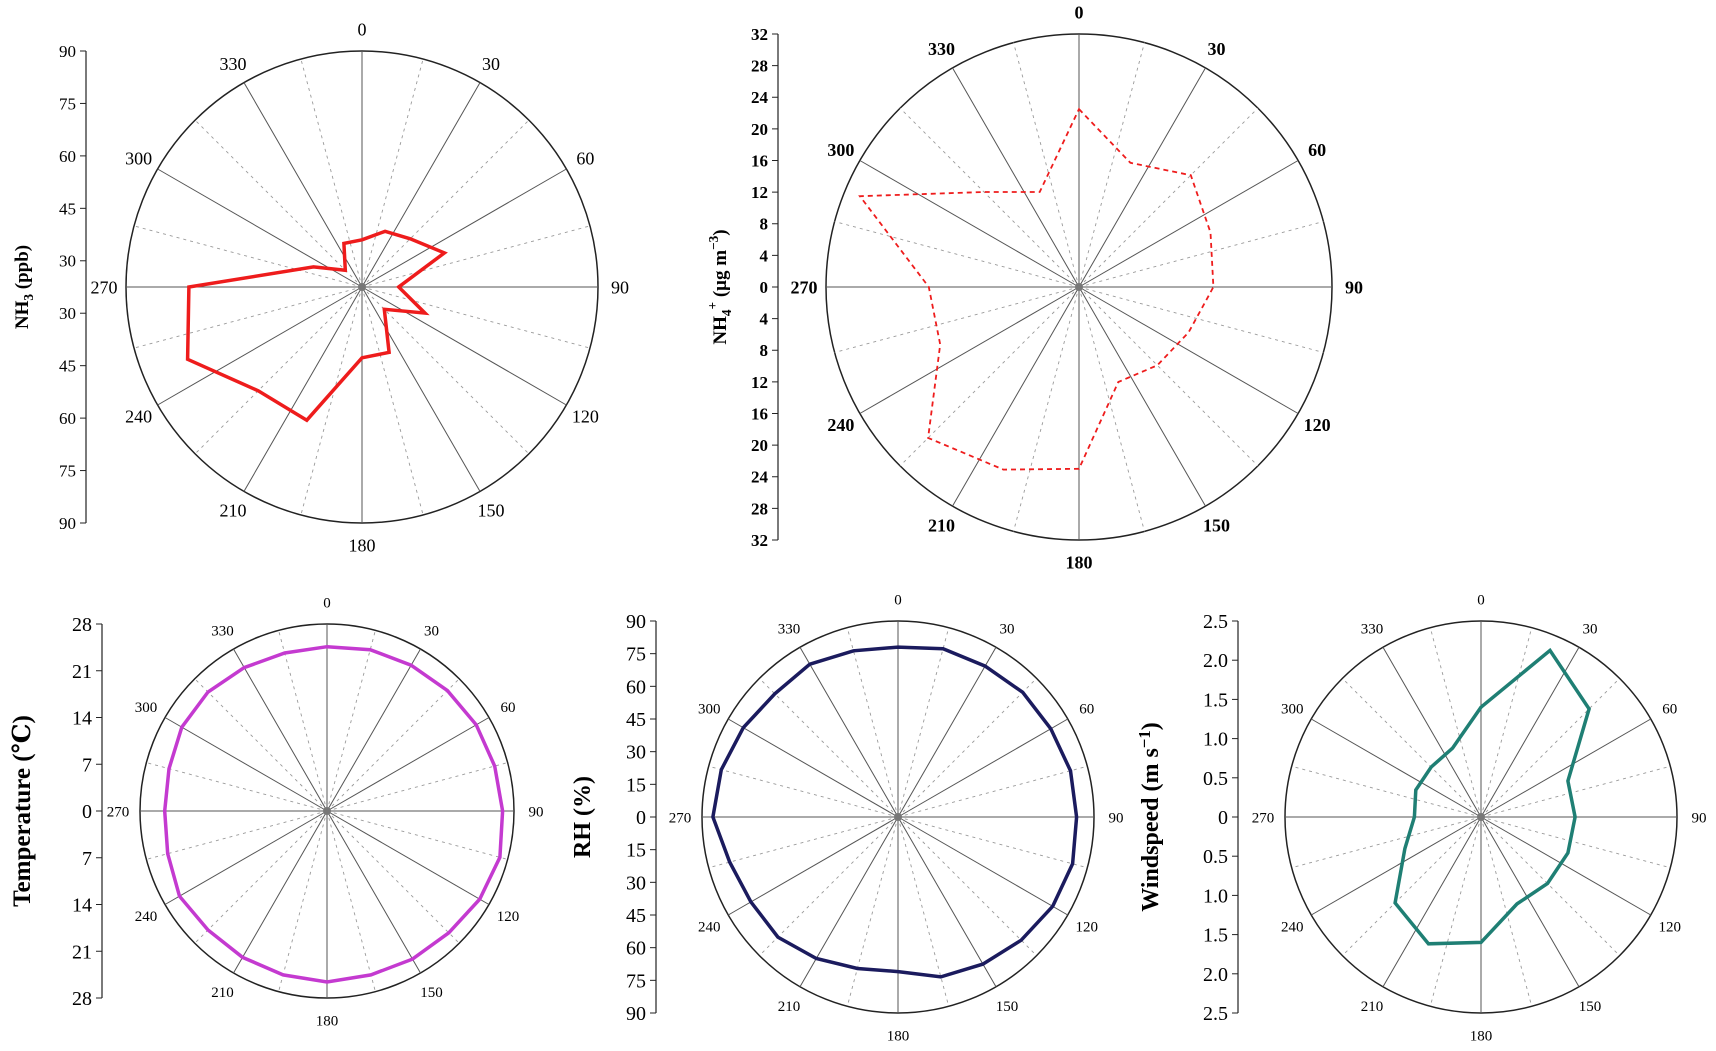 The width and height of the screenshot is (1716, 1051). Describe the element at coordinates (82, 906) in the screenshot. I see `radial-tick-label: 14` at that location.